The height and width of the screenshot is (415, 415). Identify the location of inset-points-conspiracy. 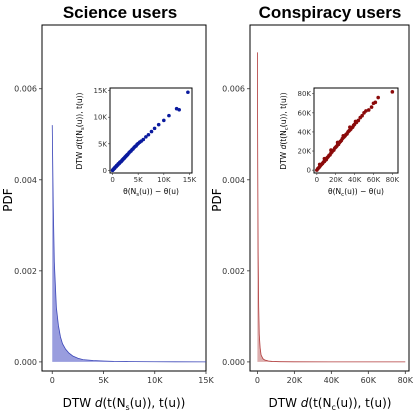
(355, 131).